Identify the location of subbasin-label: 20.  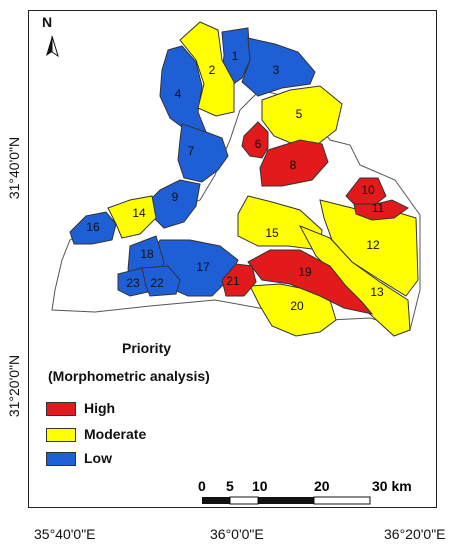
(297, 306).